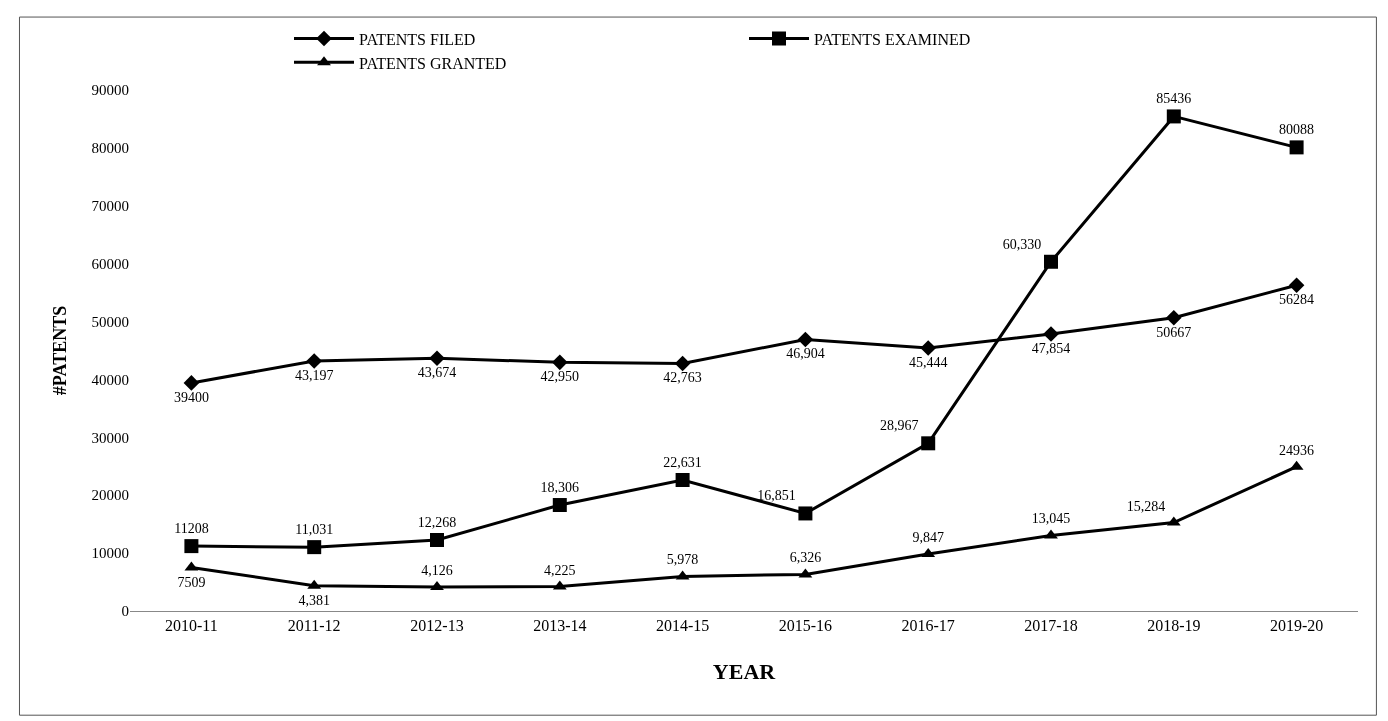 The width and height of the screenshot is (1388, 721). I want to click on data-label: 6,326, so click(805, 558).